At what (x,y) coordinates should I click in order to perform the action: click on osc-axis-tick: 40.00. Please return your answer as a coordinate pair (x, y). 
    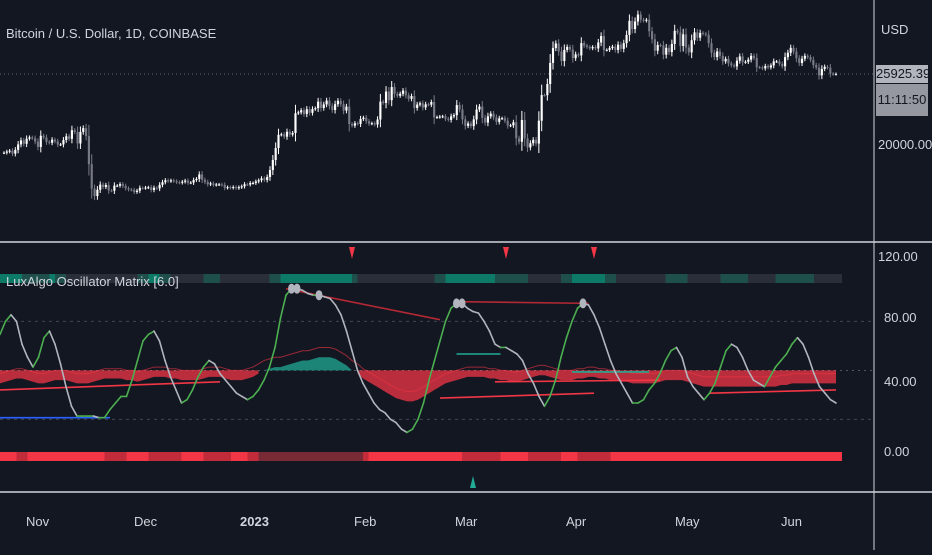
    Looking at the image, I should click on (900, 381).